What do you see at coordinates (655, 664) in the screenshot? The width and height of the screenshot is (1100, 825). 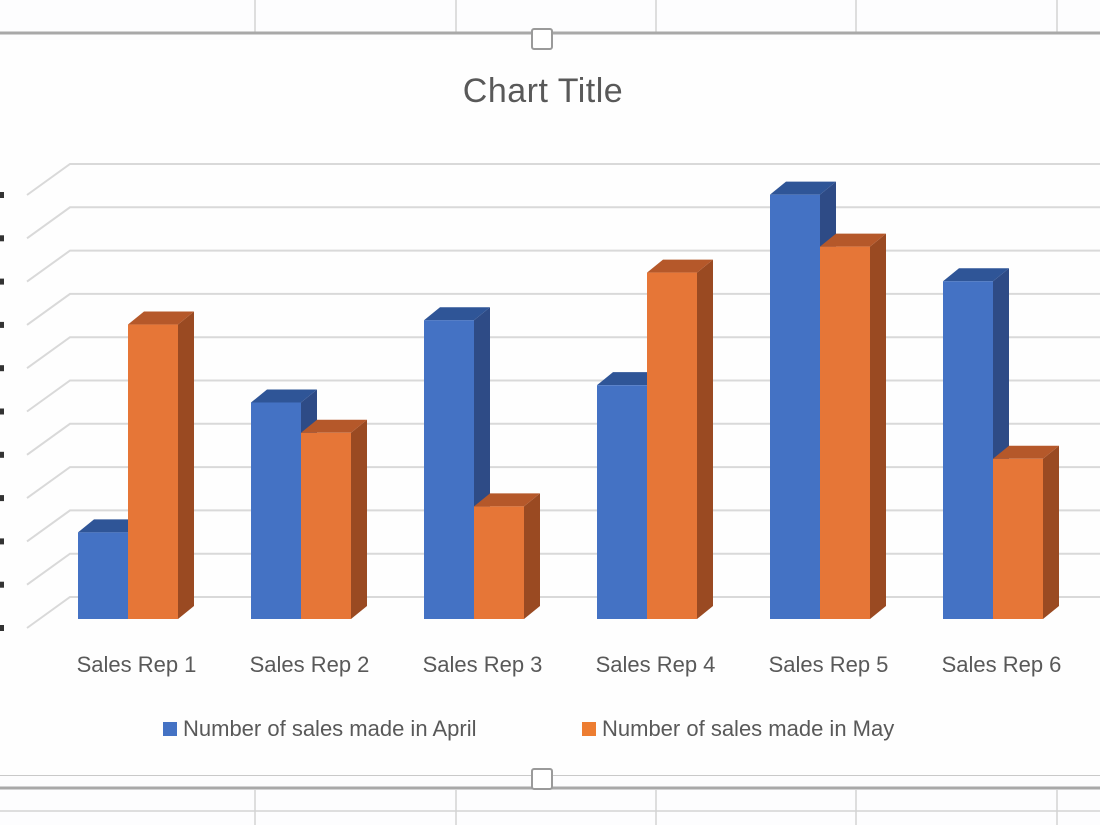 I see `category-label: Sales Rep 4` at bounding box center [655, 664].